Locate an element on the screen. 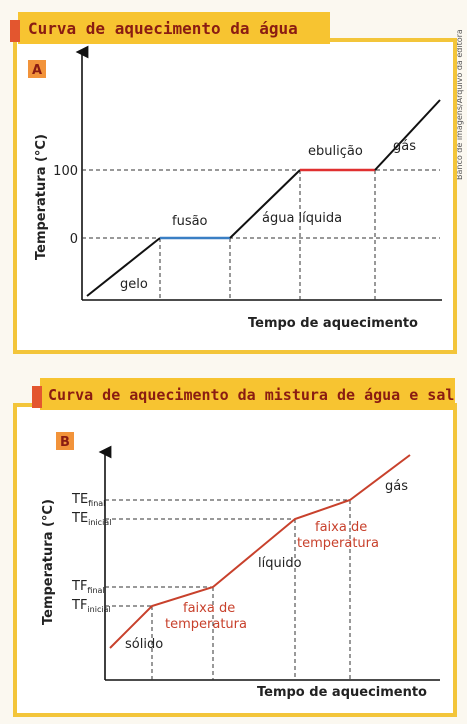 Image resolution: width=467 pixels, height=724 pixels. credit: Banco de imagens/Arquivo da editora is located at coordinates (459, 104).